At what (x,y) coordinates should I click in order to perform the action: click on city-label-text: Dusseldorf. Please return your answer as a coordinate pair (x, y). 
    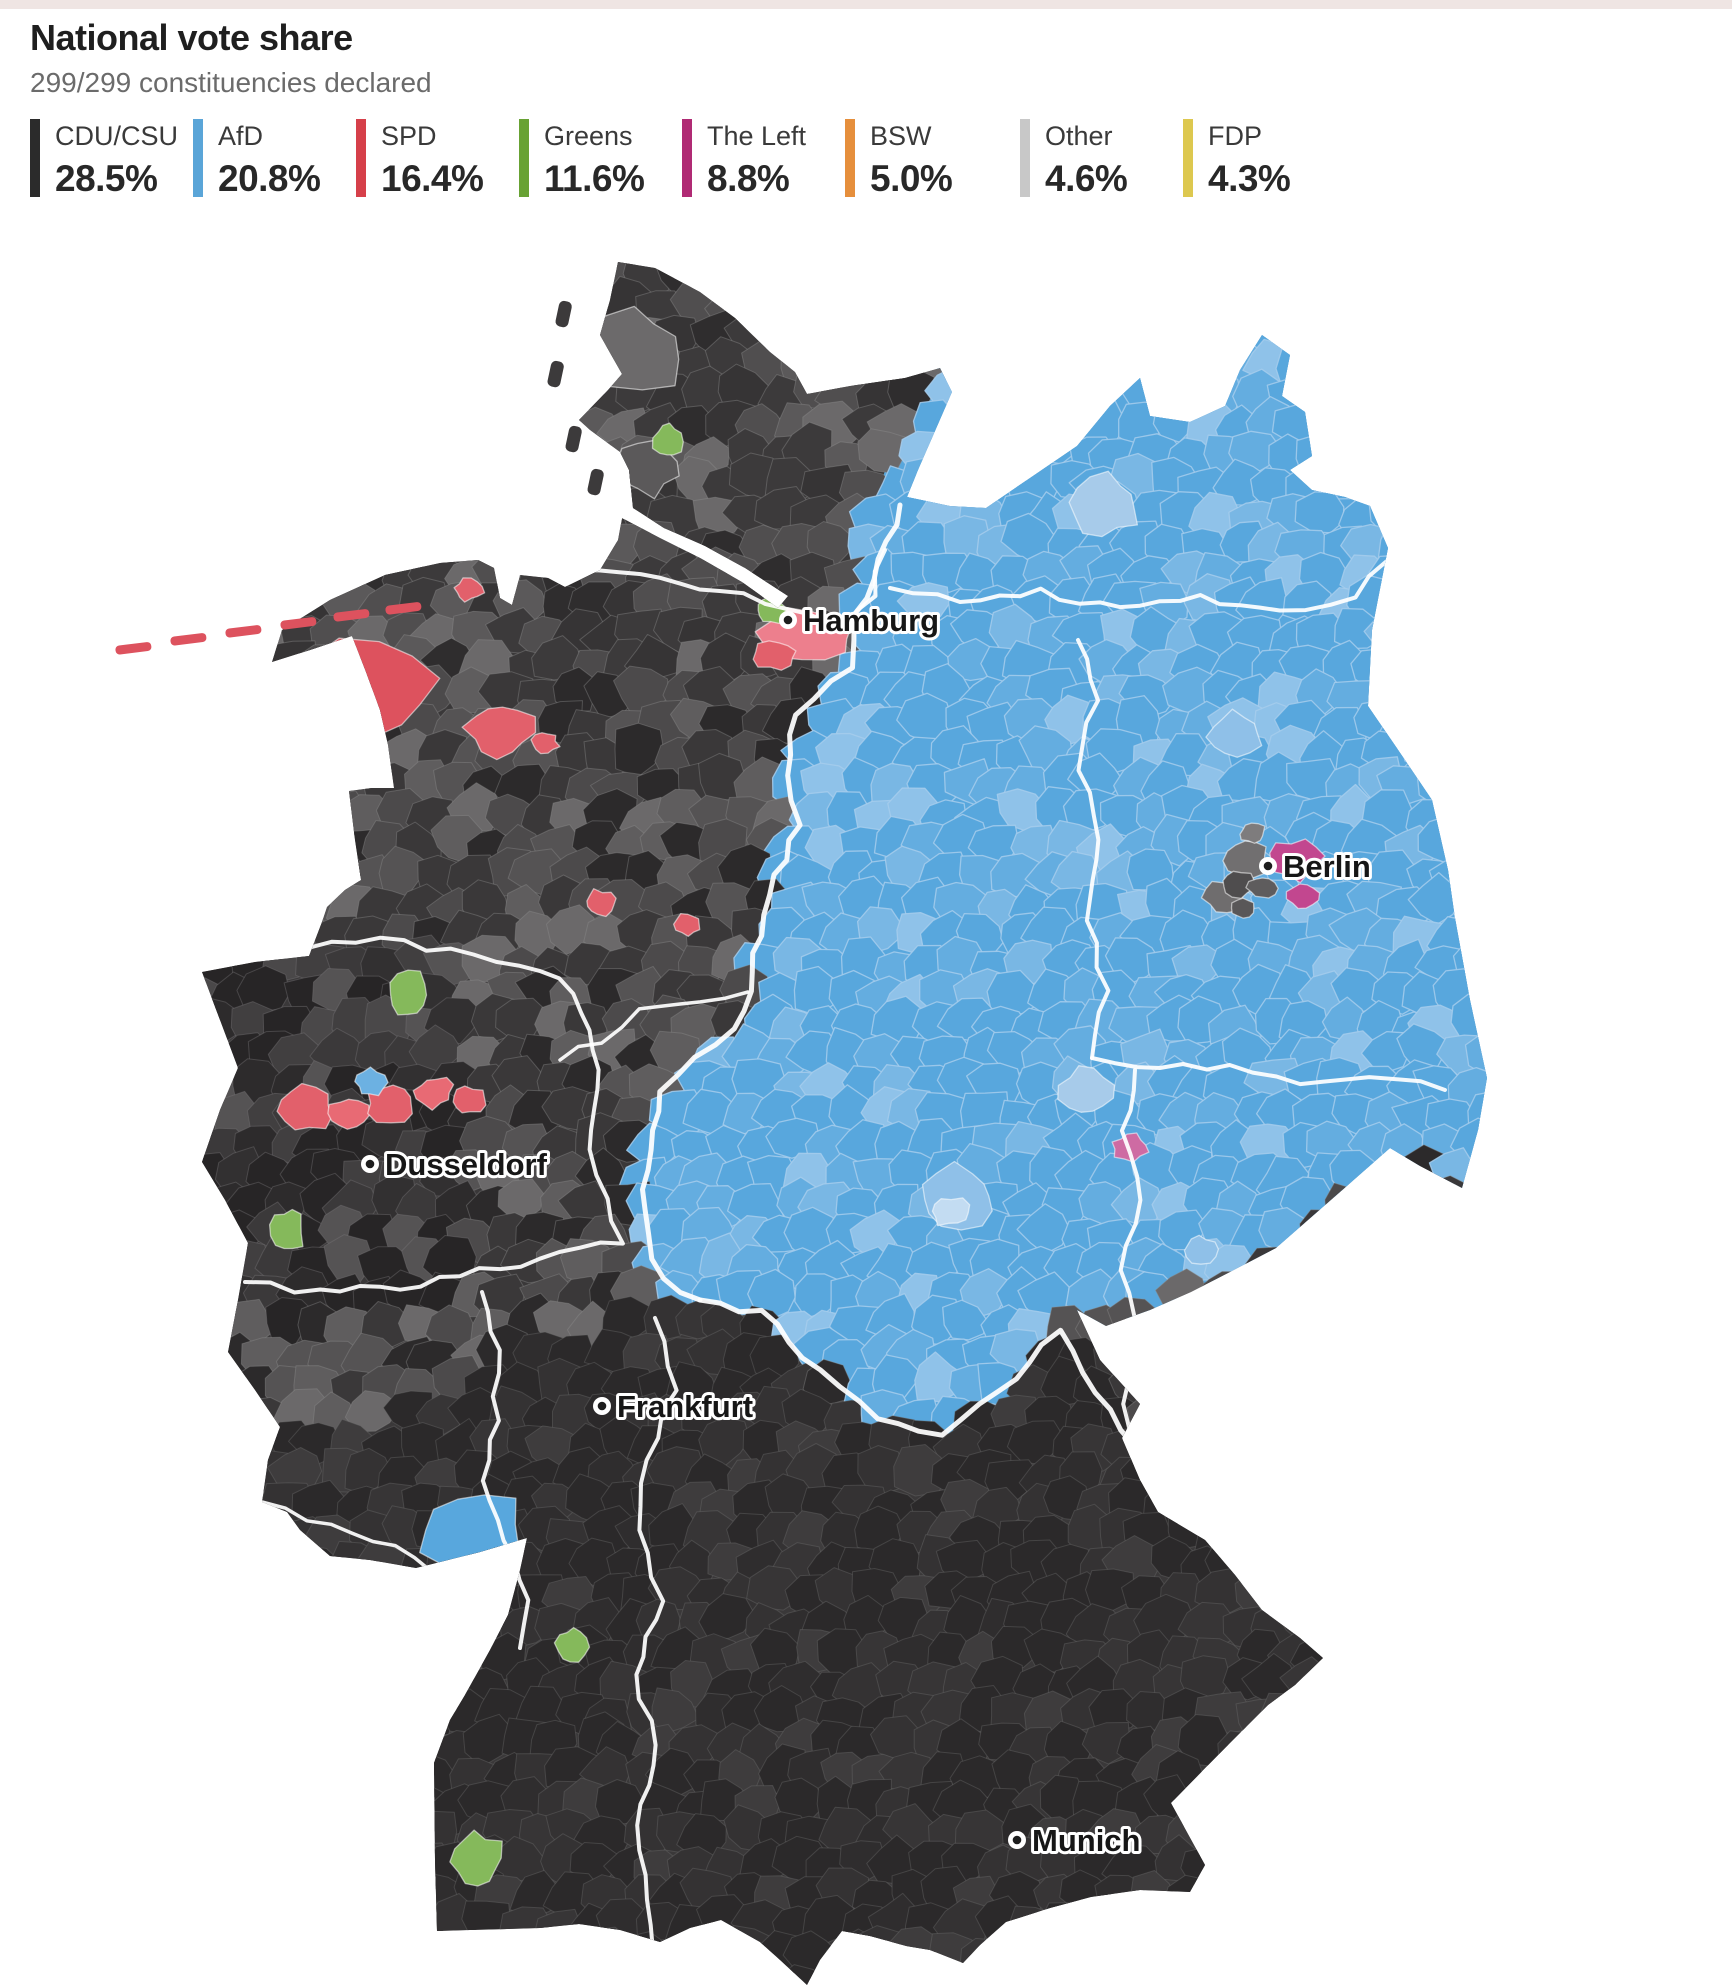
    Looking at the image, I should click on (466, 1164).